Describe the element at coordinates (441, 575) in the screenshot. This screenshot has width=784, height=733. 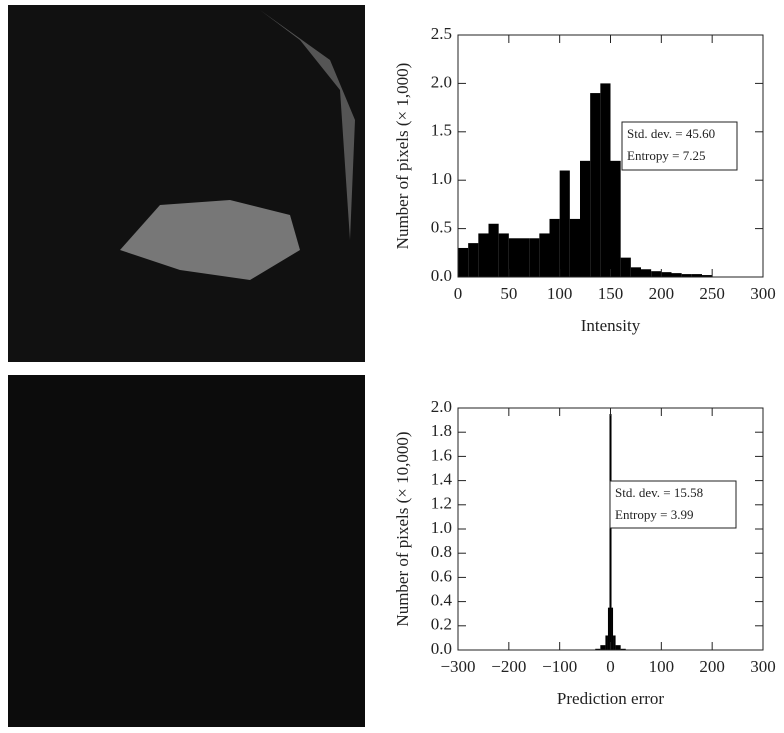
I see `y-tick-label: 0.6` at that location.